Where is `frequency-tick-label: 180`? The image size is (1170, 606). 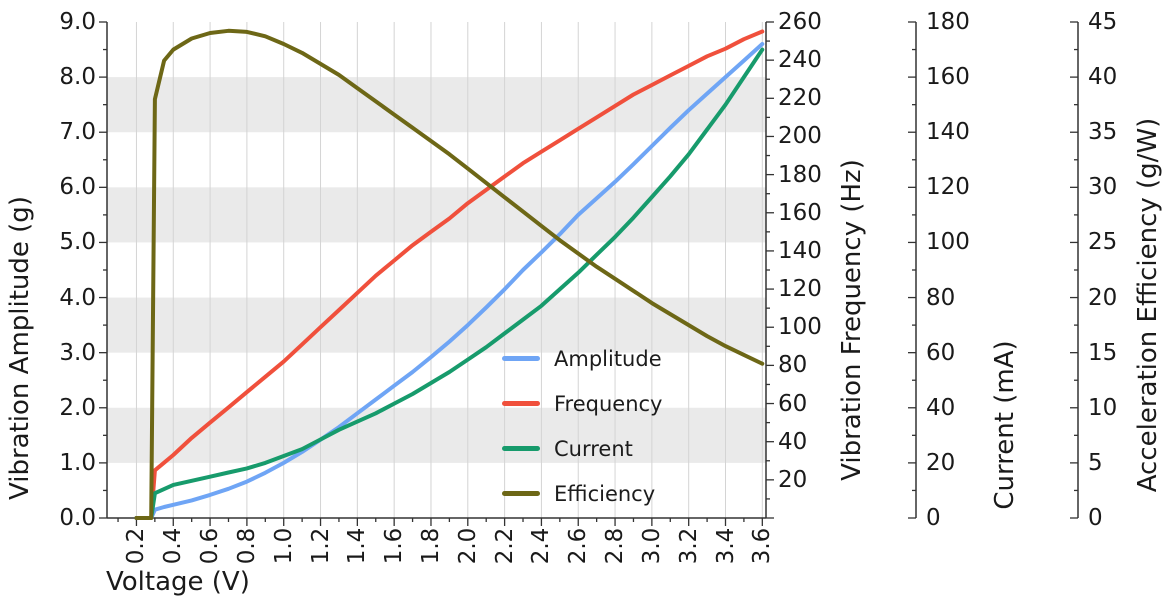 frequency-tick-label: 180 is located at coordinates (800, 174).